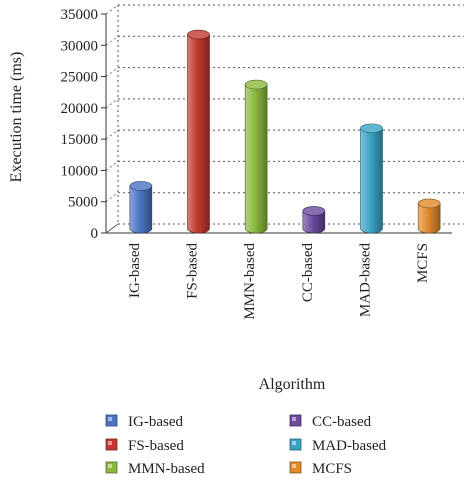 The height and width of the screenshot is (486, 474). What do you see at coordinates (80, 46) in the screenshot?
I see `y-tick-label: 30000` at bounding box center [80, 46].